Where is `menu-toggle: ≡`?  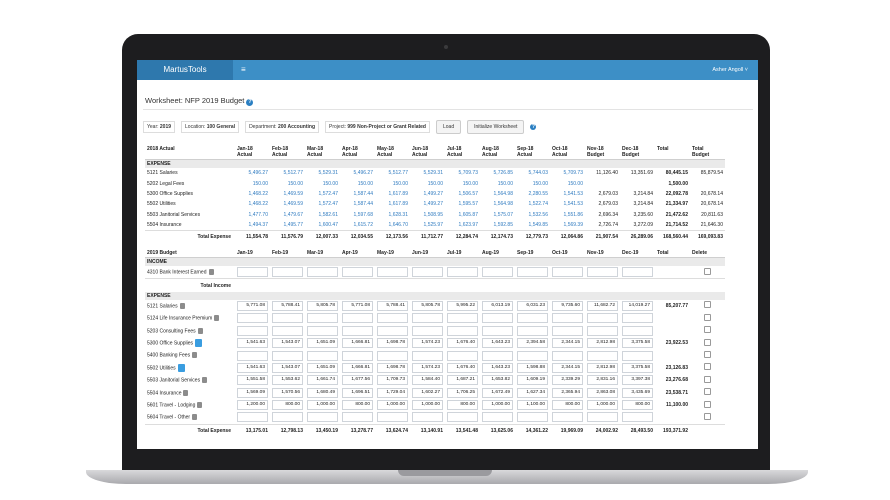 menu-toggle: ≡ is located at coordinates (243, 69).